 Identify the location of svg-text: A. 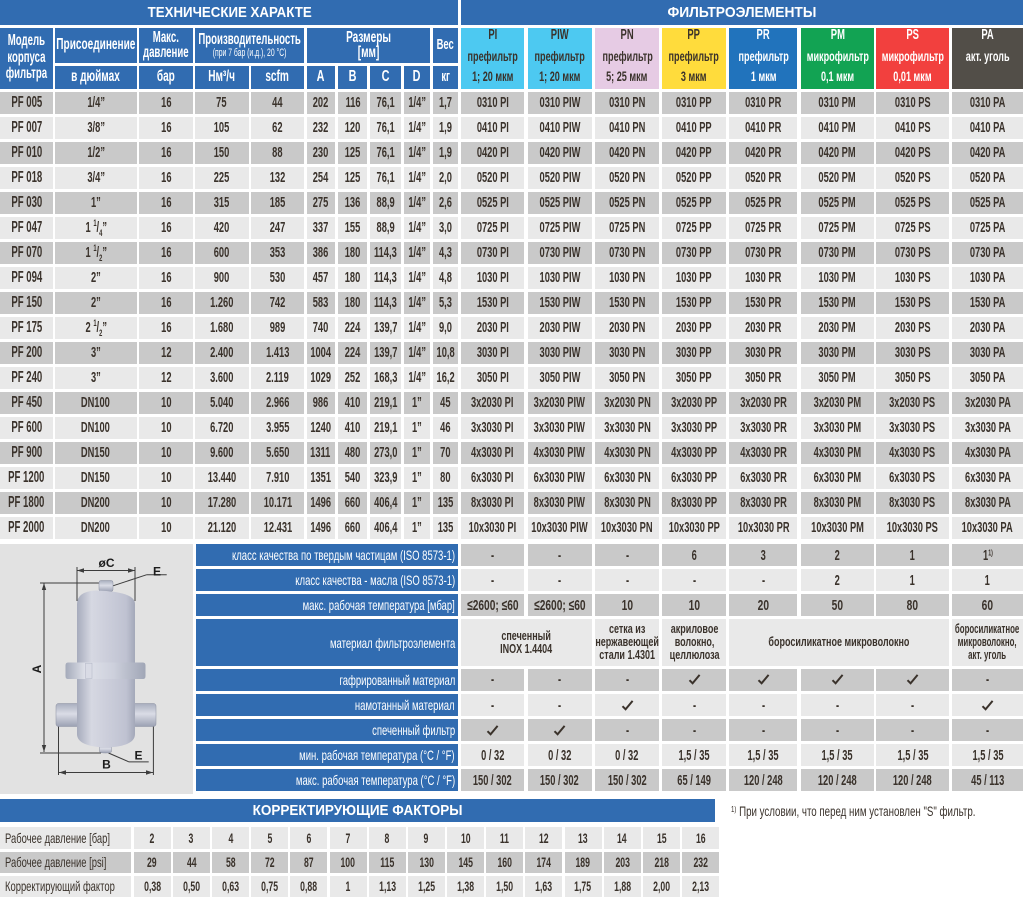
(37, 668).